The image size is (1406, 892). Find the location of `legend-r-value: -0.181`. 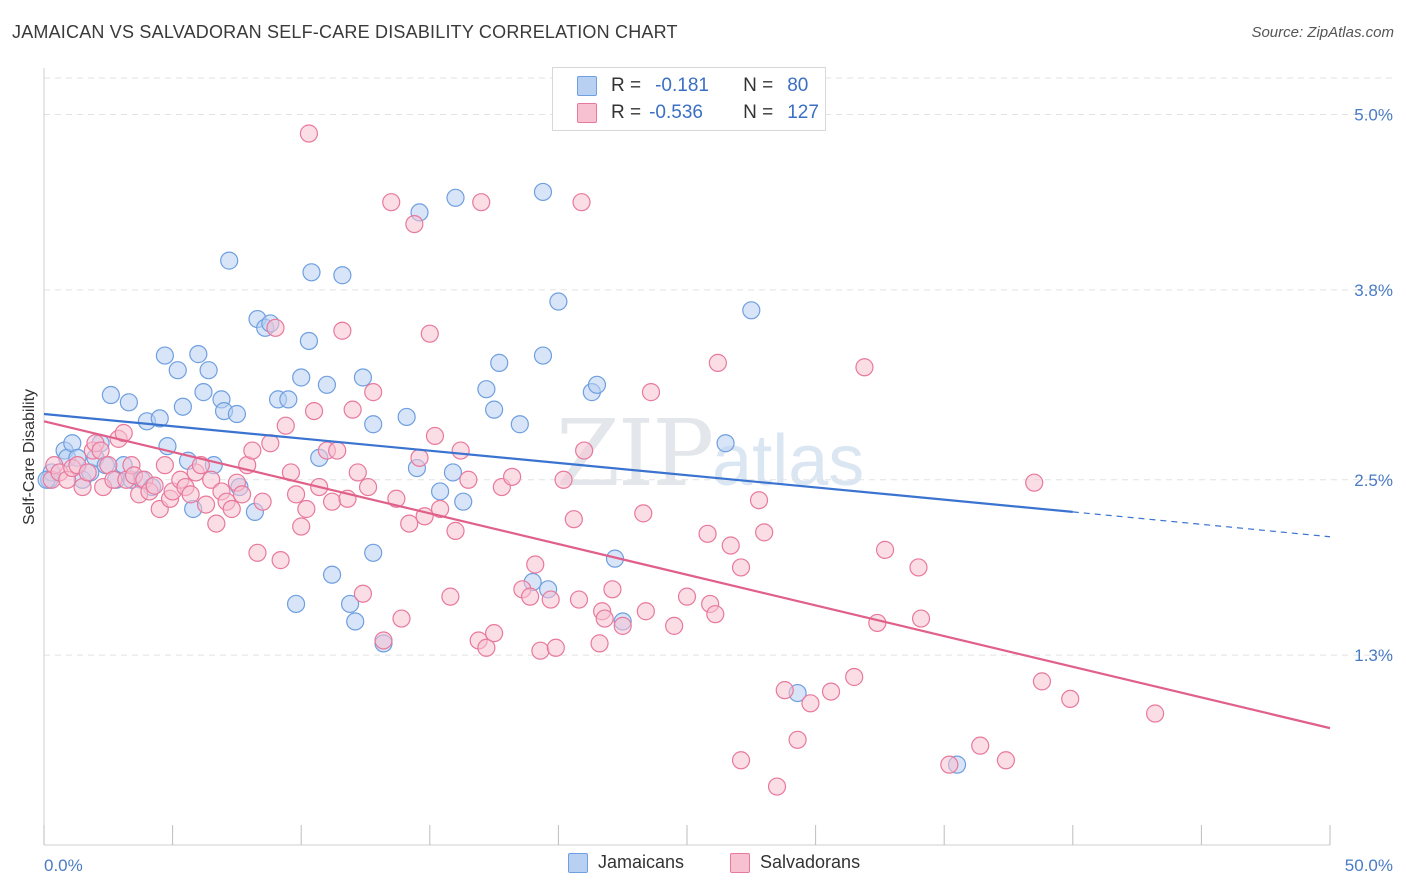

legend-r-value: -0.181 is located at coordinates (682, 85).